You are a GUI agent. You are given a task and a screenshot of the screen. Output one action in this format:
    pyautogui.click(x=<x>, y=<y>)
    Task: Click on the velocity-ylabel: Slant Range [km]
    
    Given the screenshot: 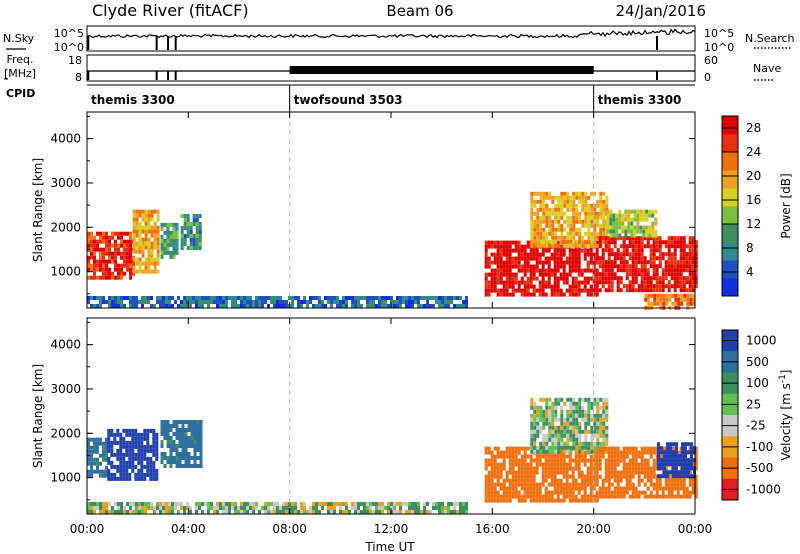 What is the action you would take?
    pyautogui.click(x=38, y=416)
    